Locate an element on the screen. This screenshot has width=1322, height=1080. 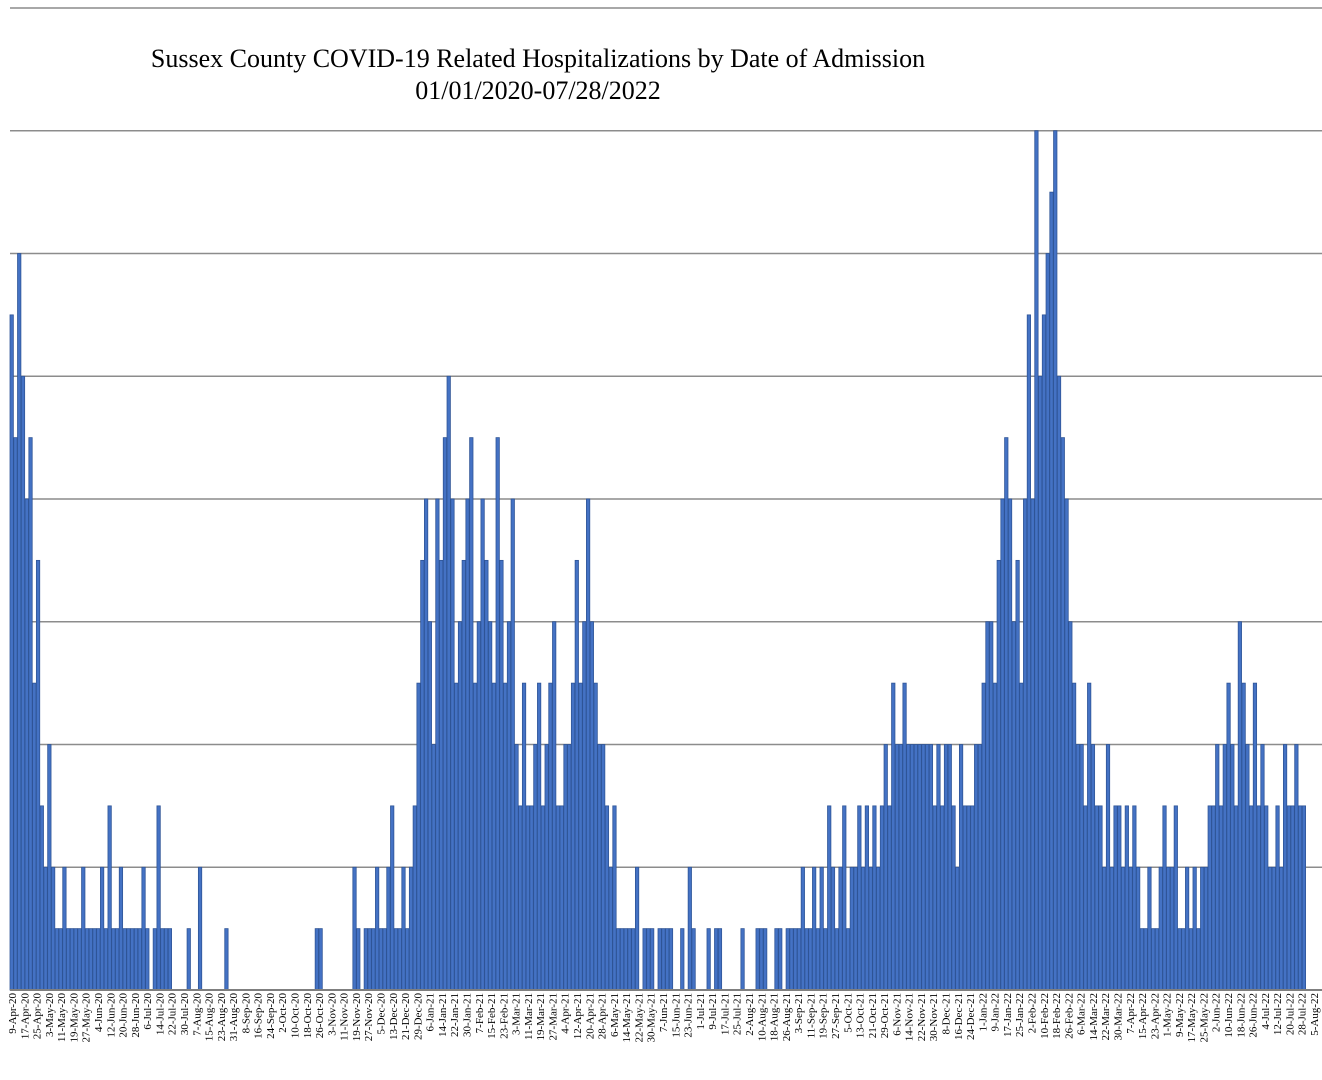
x-tick-label: 12-Apr-21 is located at coordinates (578, 1016).